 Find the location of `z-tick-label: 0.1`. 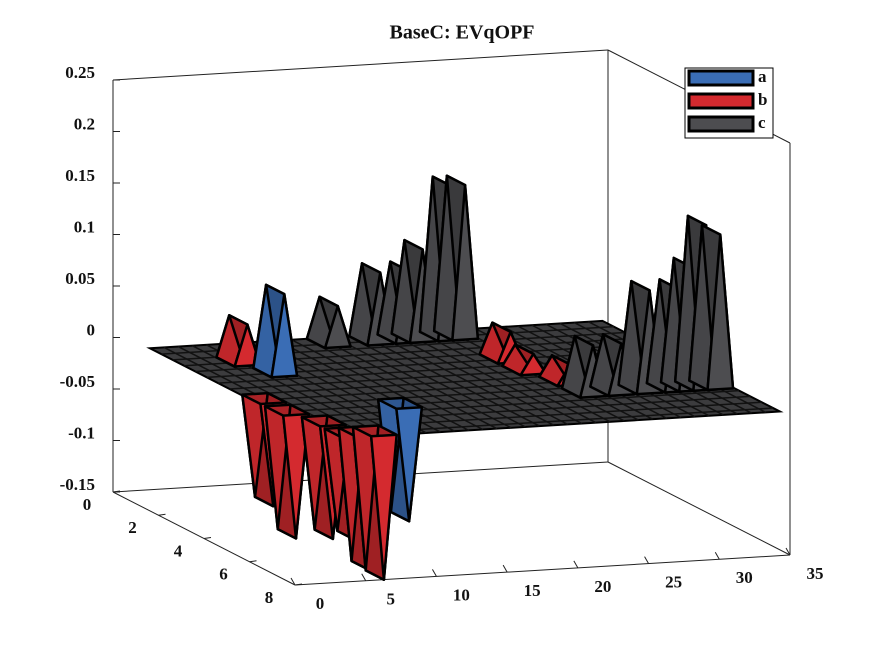

z-tick-label: 0.1 is located at coordinates (84, 226).